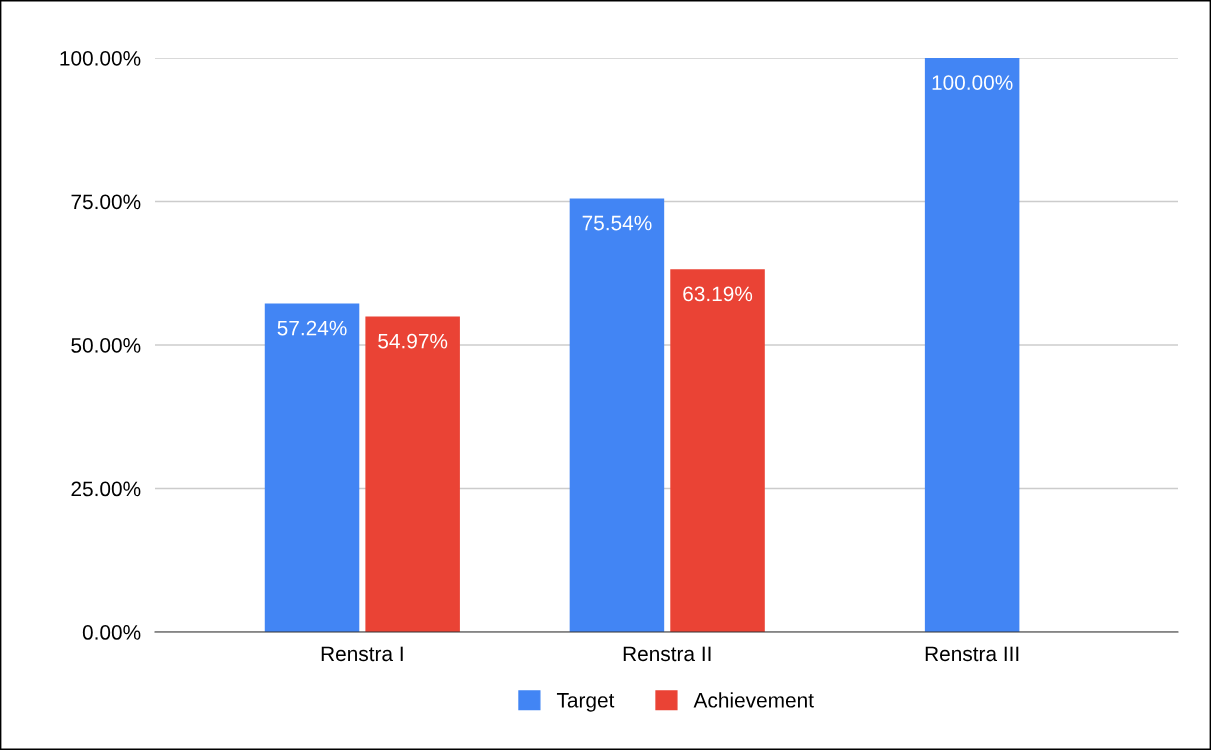 Image resolution: width=1211 pixels, height=750 pixels. Describe the element at coordinates (362, 654) in the screenshot. I see `x-tick-label: Renstra I` at that location.